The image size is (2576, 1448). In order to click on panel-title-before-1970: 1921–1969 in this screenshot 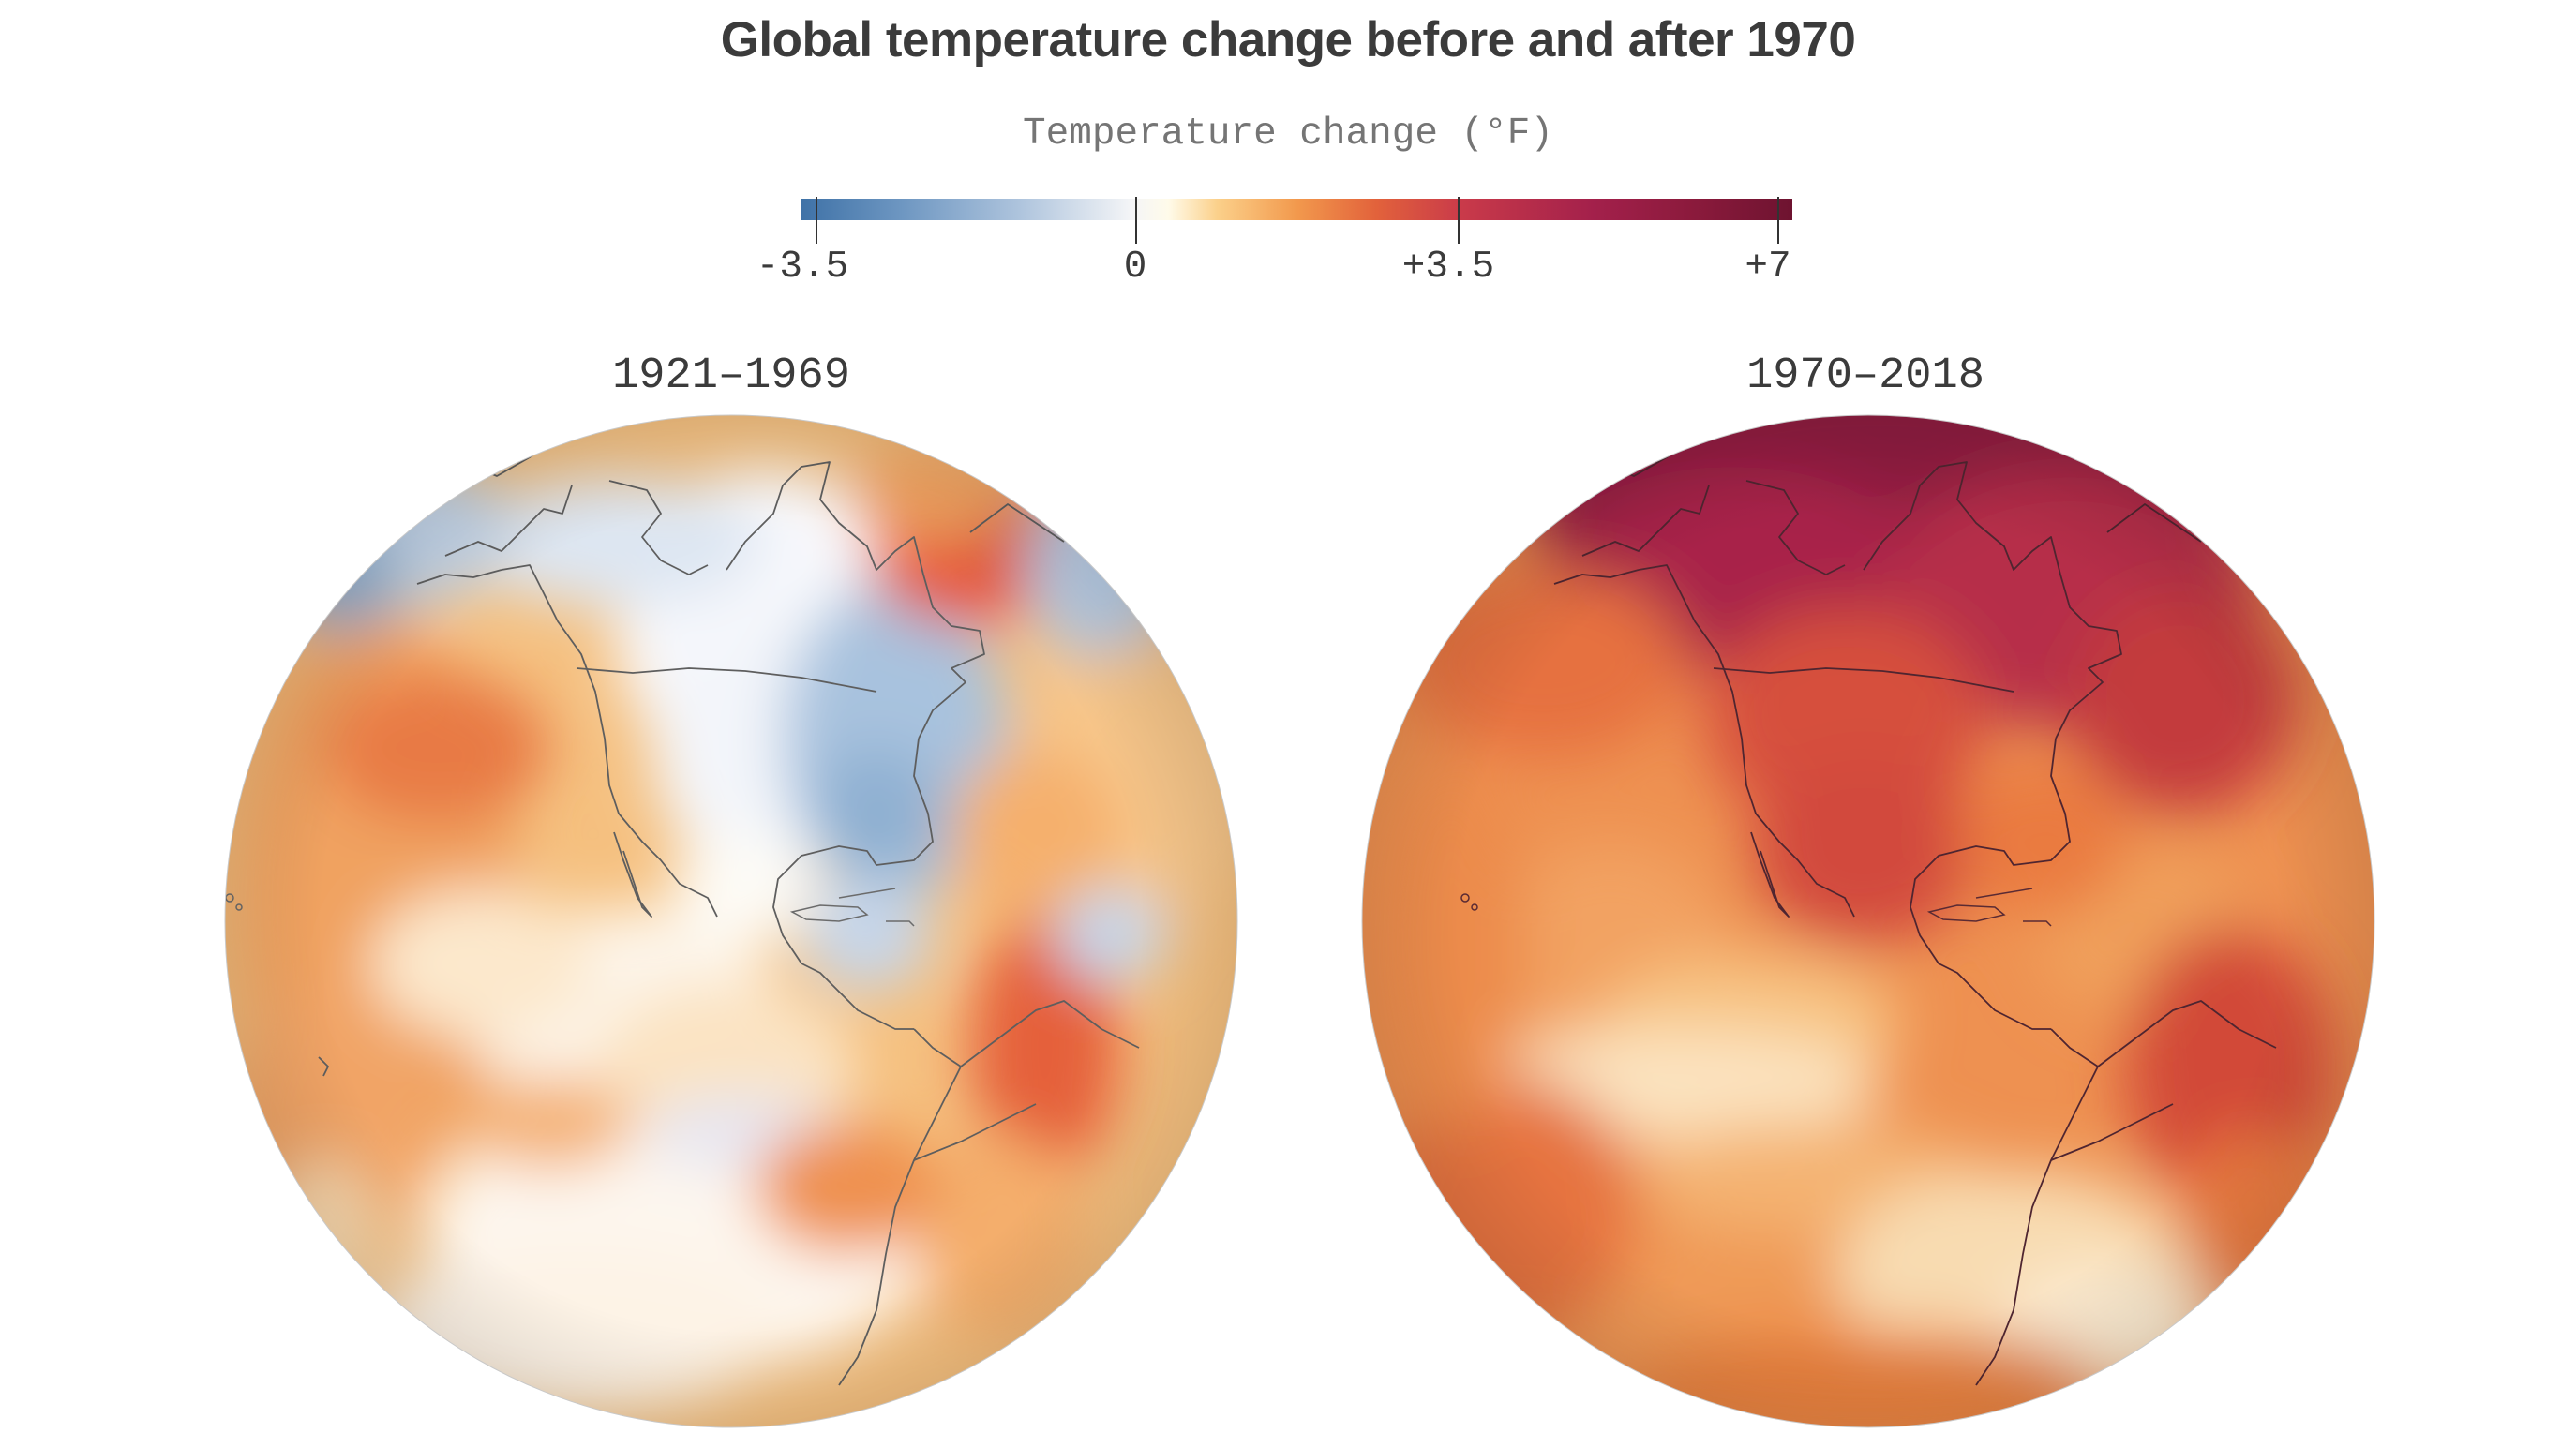, I will do `click(731, 376)`.